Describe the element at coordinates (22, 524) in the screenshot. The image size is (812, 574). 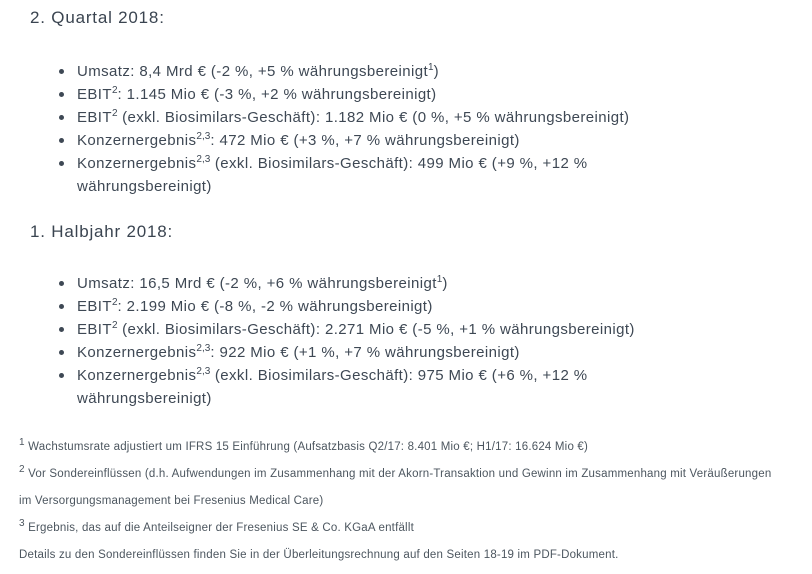
I see `footnote-marker: 3` at that location.